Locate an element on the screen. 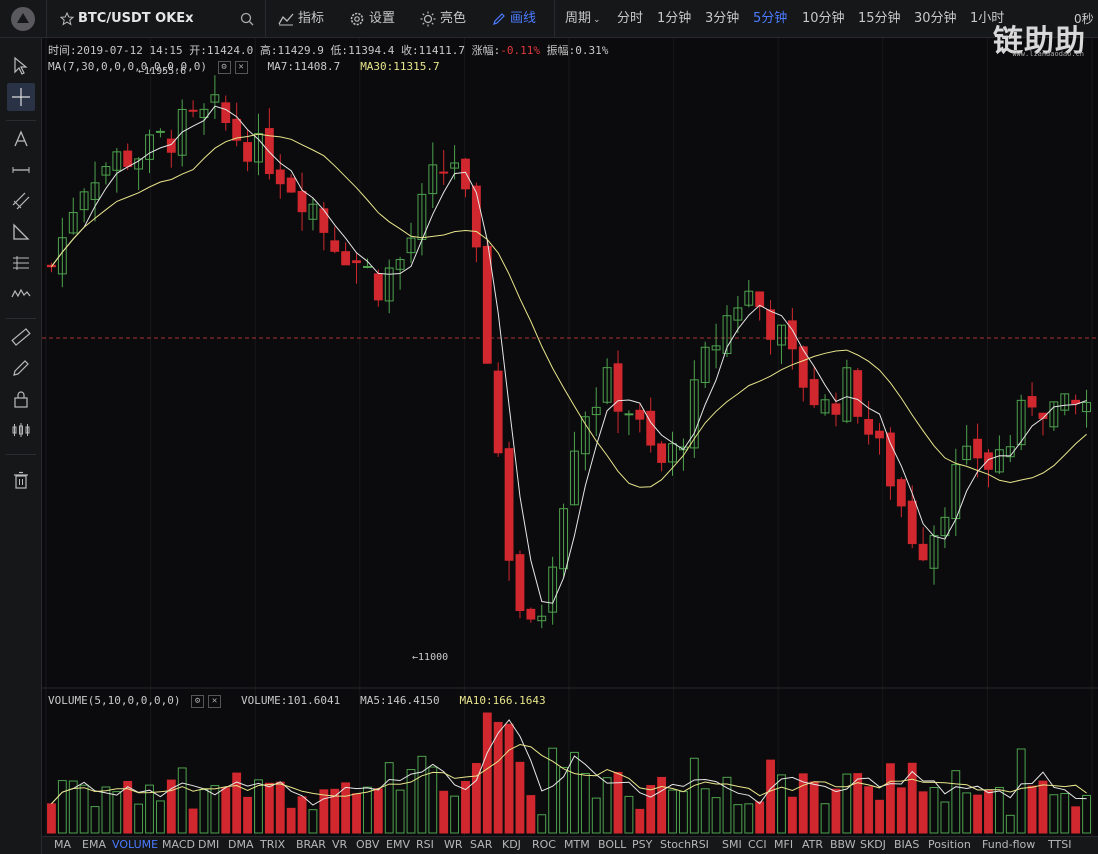  cursor-tool is located at coordinates (21, 66).